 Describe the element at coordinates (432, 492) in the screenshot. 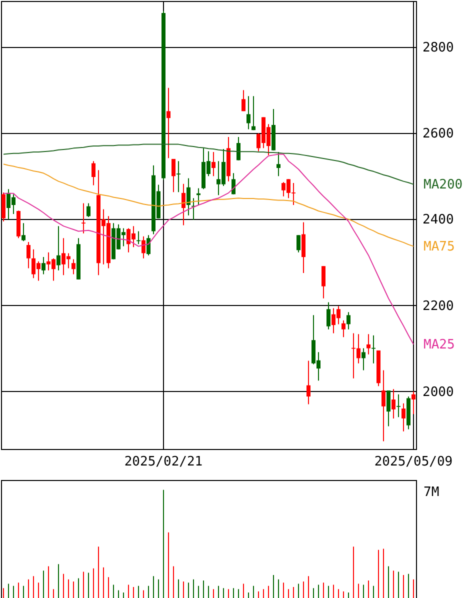

I see `text: 7M` at that location.